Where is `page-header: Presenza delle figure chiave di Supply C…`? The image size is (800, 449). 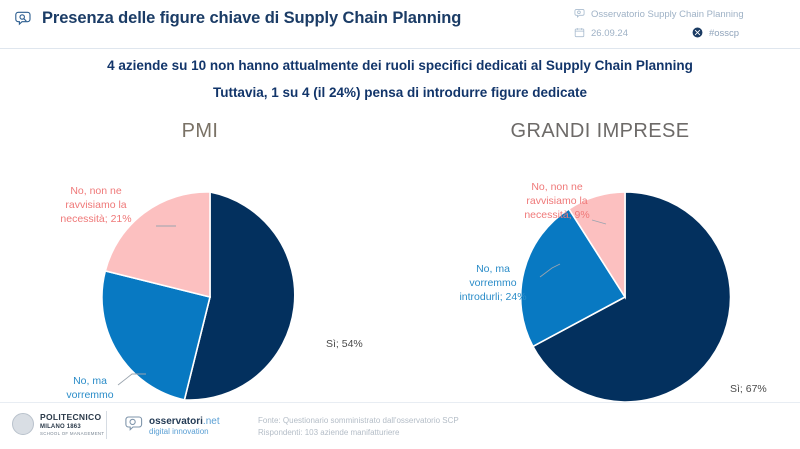
page-header: Presenza delle figure chiave di Supply C… is located at coordinates (400, 24).